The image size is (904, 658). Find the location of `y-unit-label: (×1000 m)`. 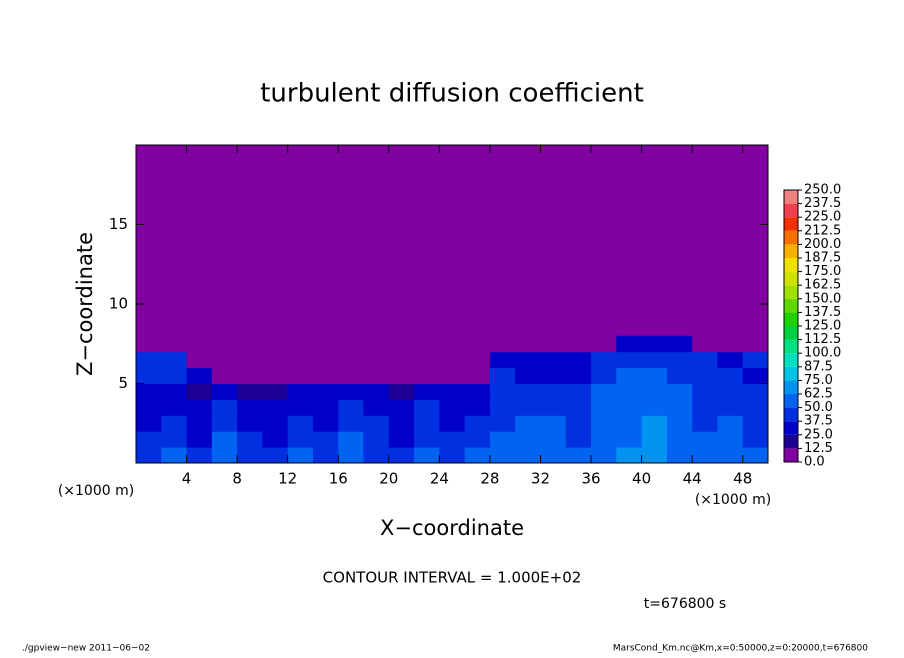

y-unit-label: (×1000 m) is located at coordinates (96, 491).